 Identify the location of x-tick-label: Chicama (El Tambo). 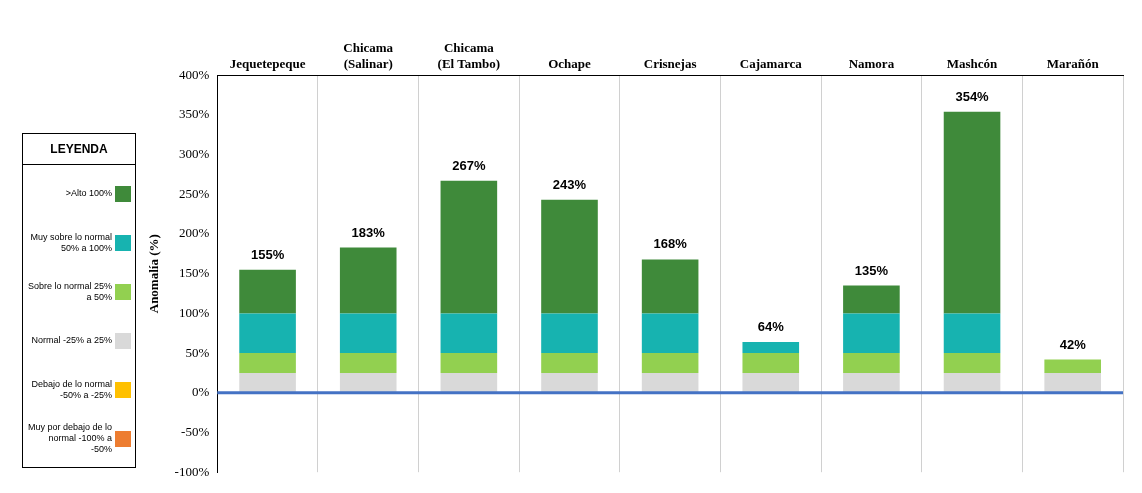
(469, 55).